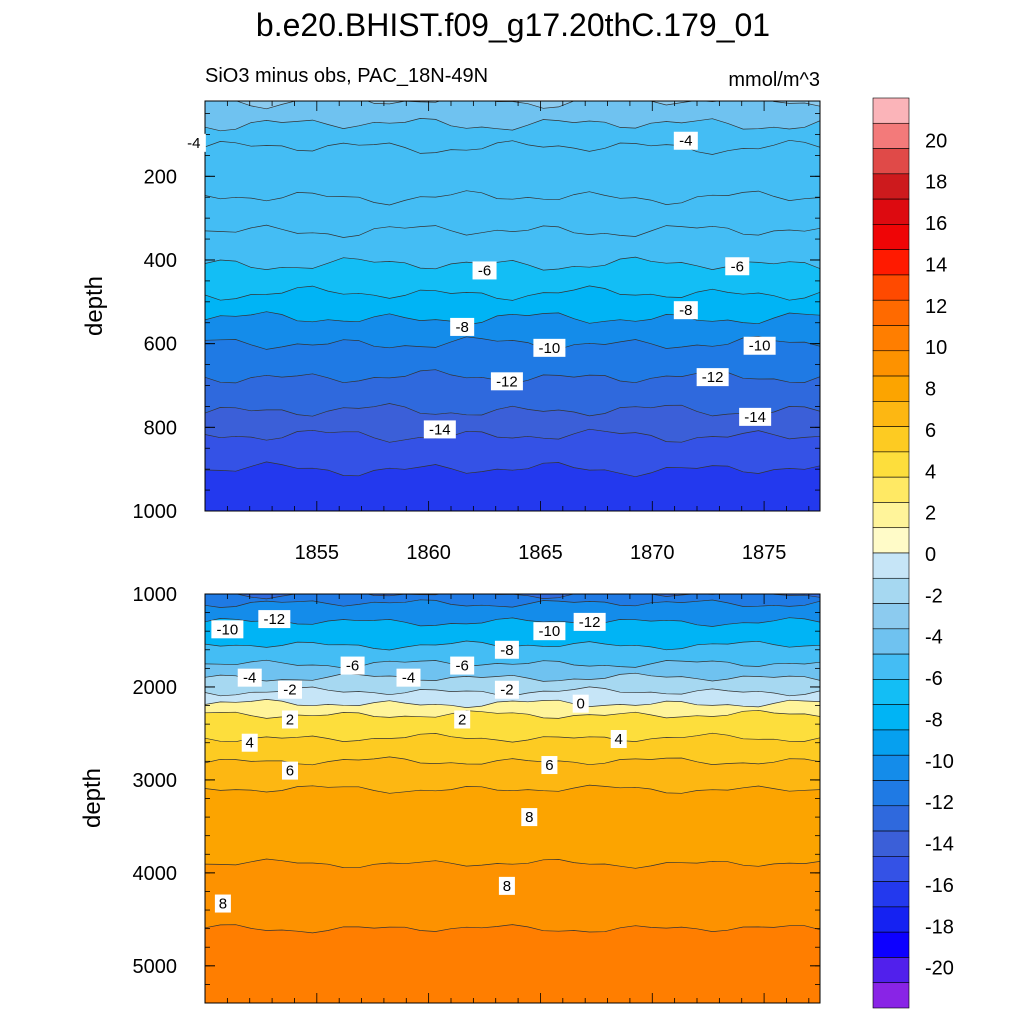 The width and height of the screenshot is (1024, 1024). I want to click on upper-contour-label: -8, so click(685, 310).